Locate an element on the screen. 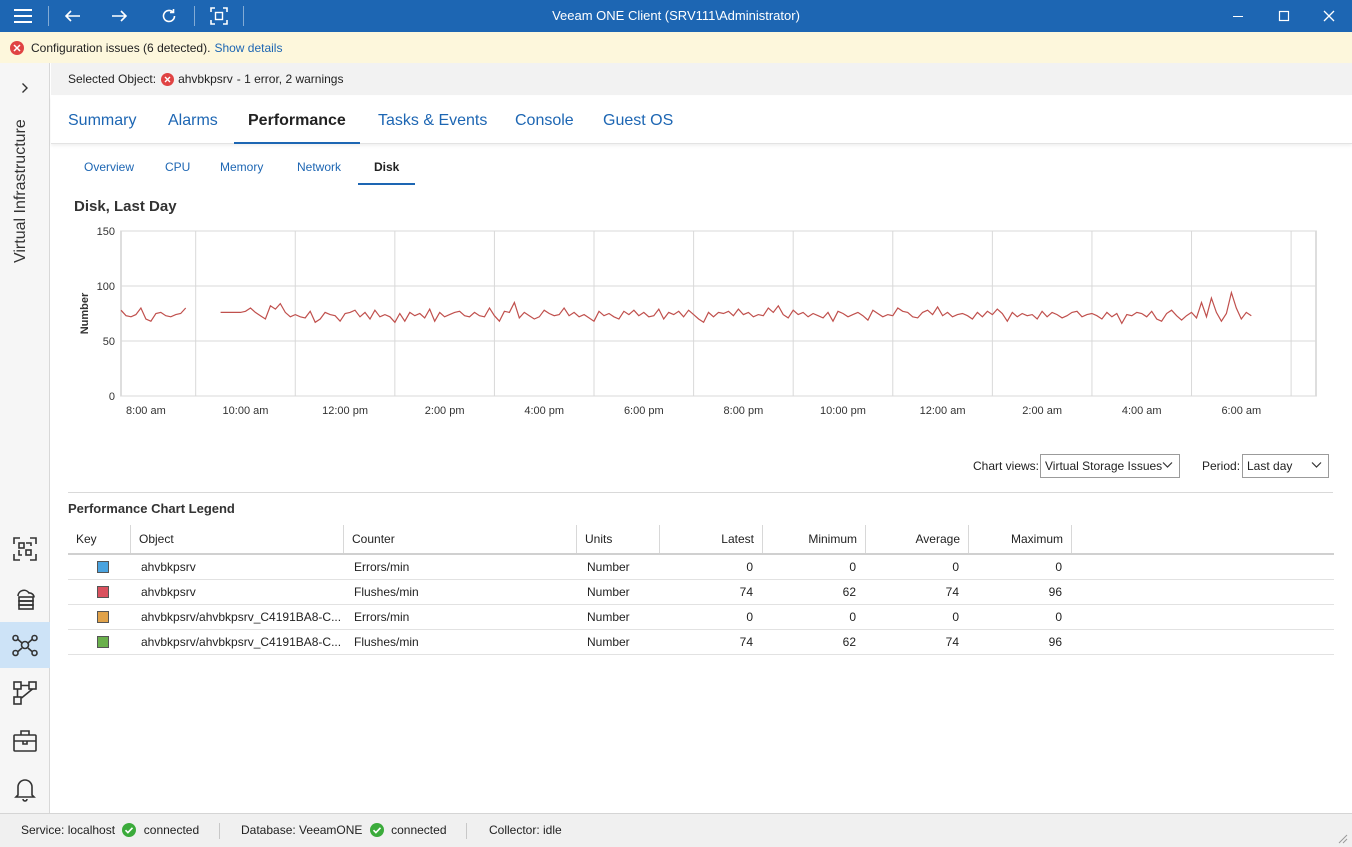 This screenshot has width=1352, height=847. subtab-memory: Memory is located at coordinates (242, 167).